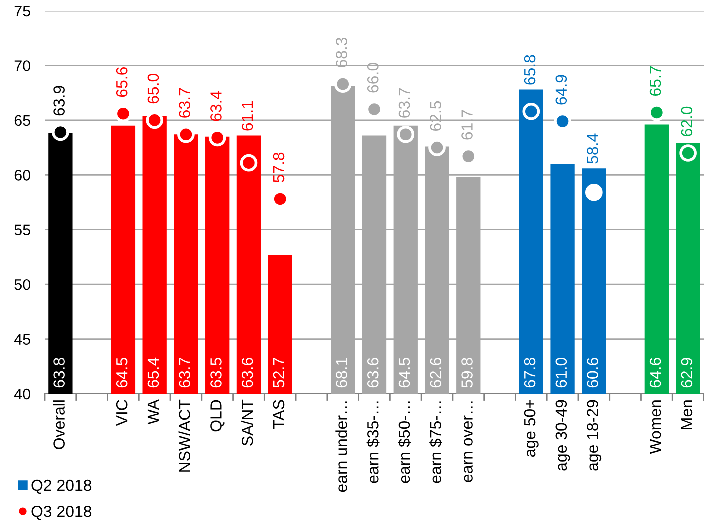 The image size is (704, 530). What do you see at coordinates (531, 429) in the screenshot?
I see `x-tick-label: age 50+` at bounding box center [531, 429].